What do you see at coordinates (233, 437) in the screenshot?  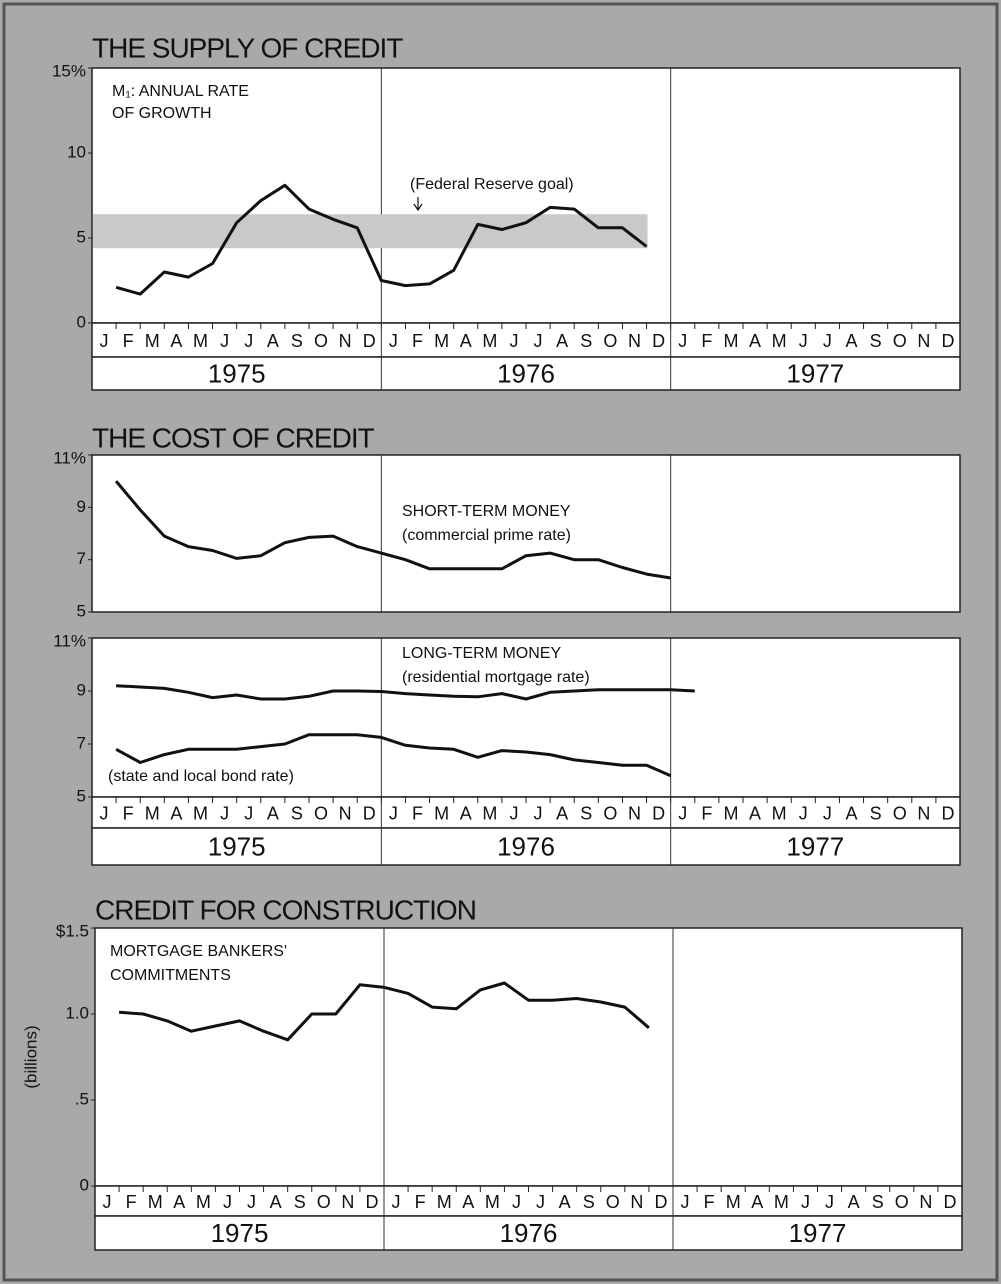 I see `chart-title: THE COST OF CREDIT` at bounding box center [233, 437].